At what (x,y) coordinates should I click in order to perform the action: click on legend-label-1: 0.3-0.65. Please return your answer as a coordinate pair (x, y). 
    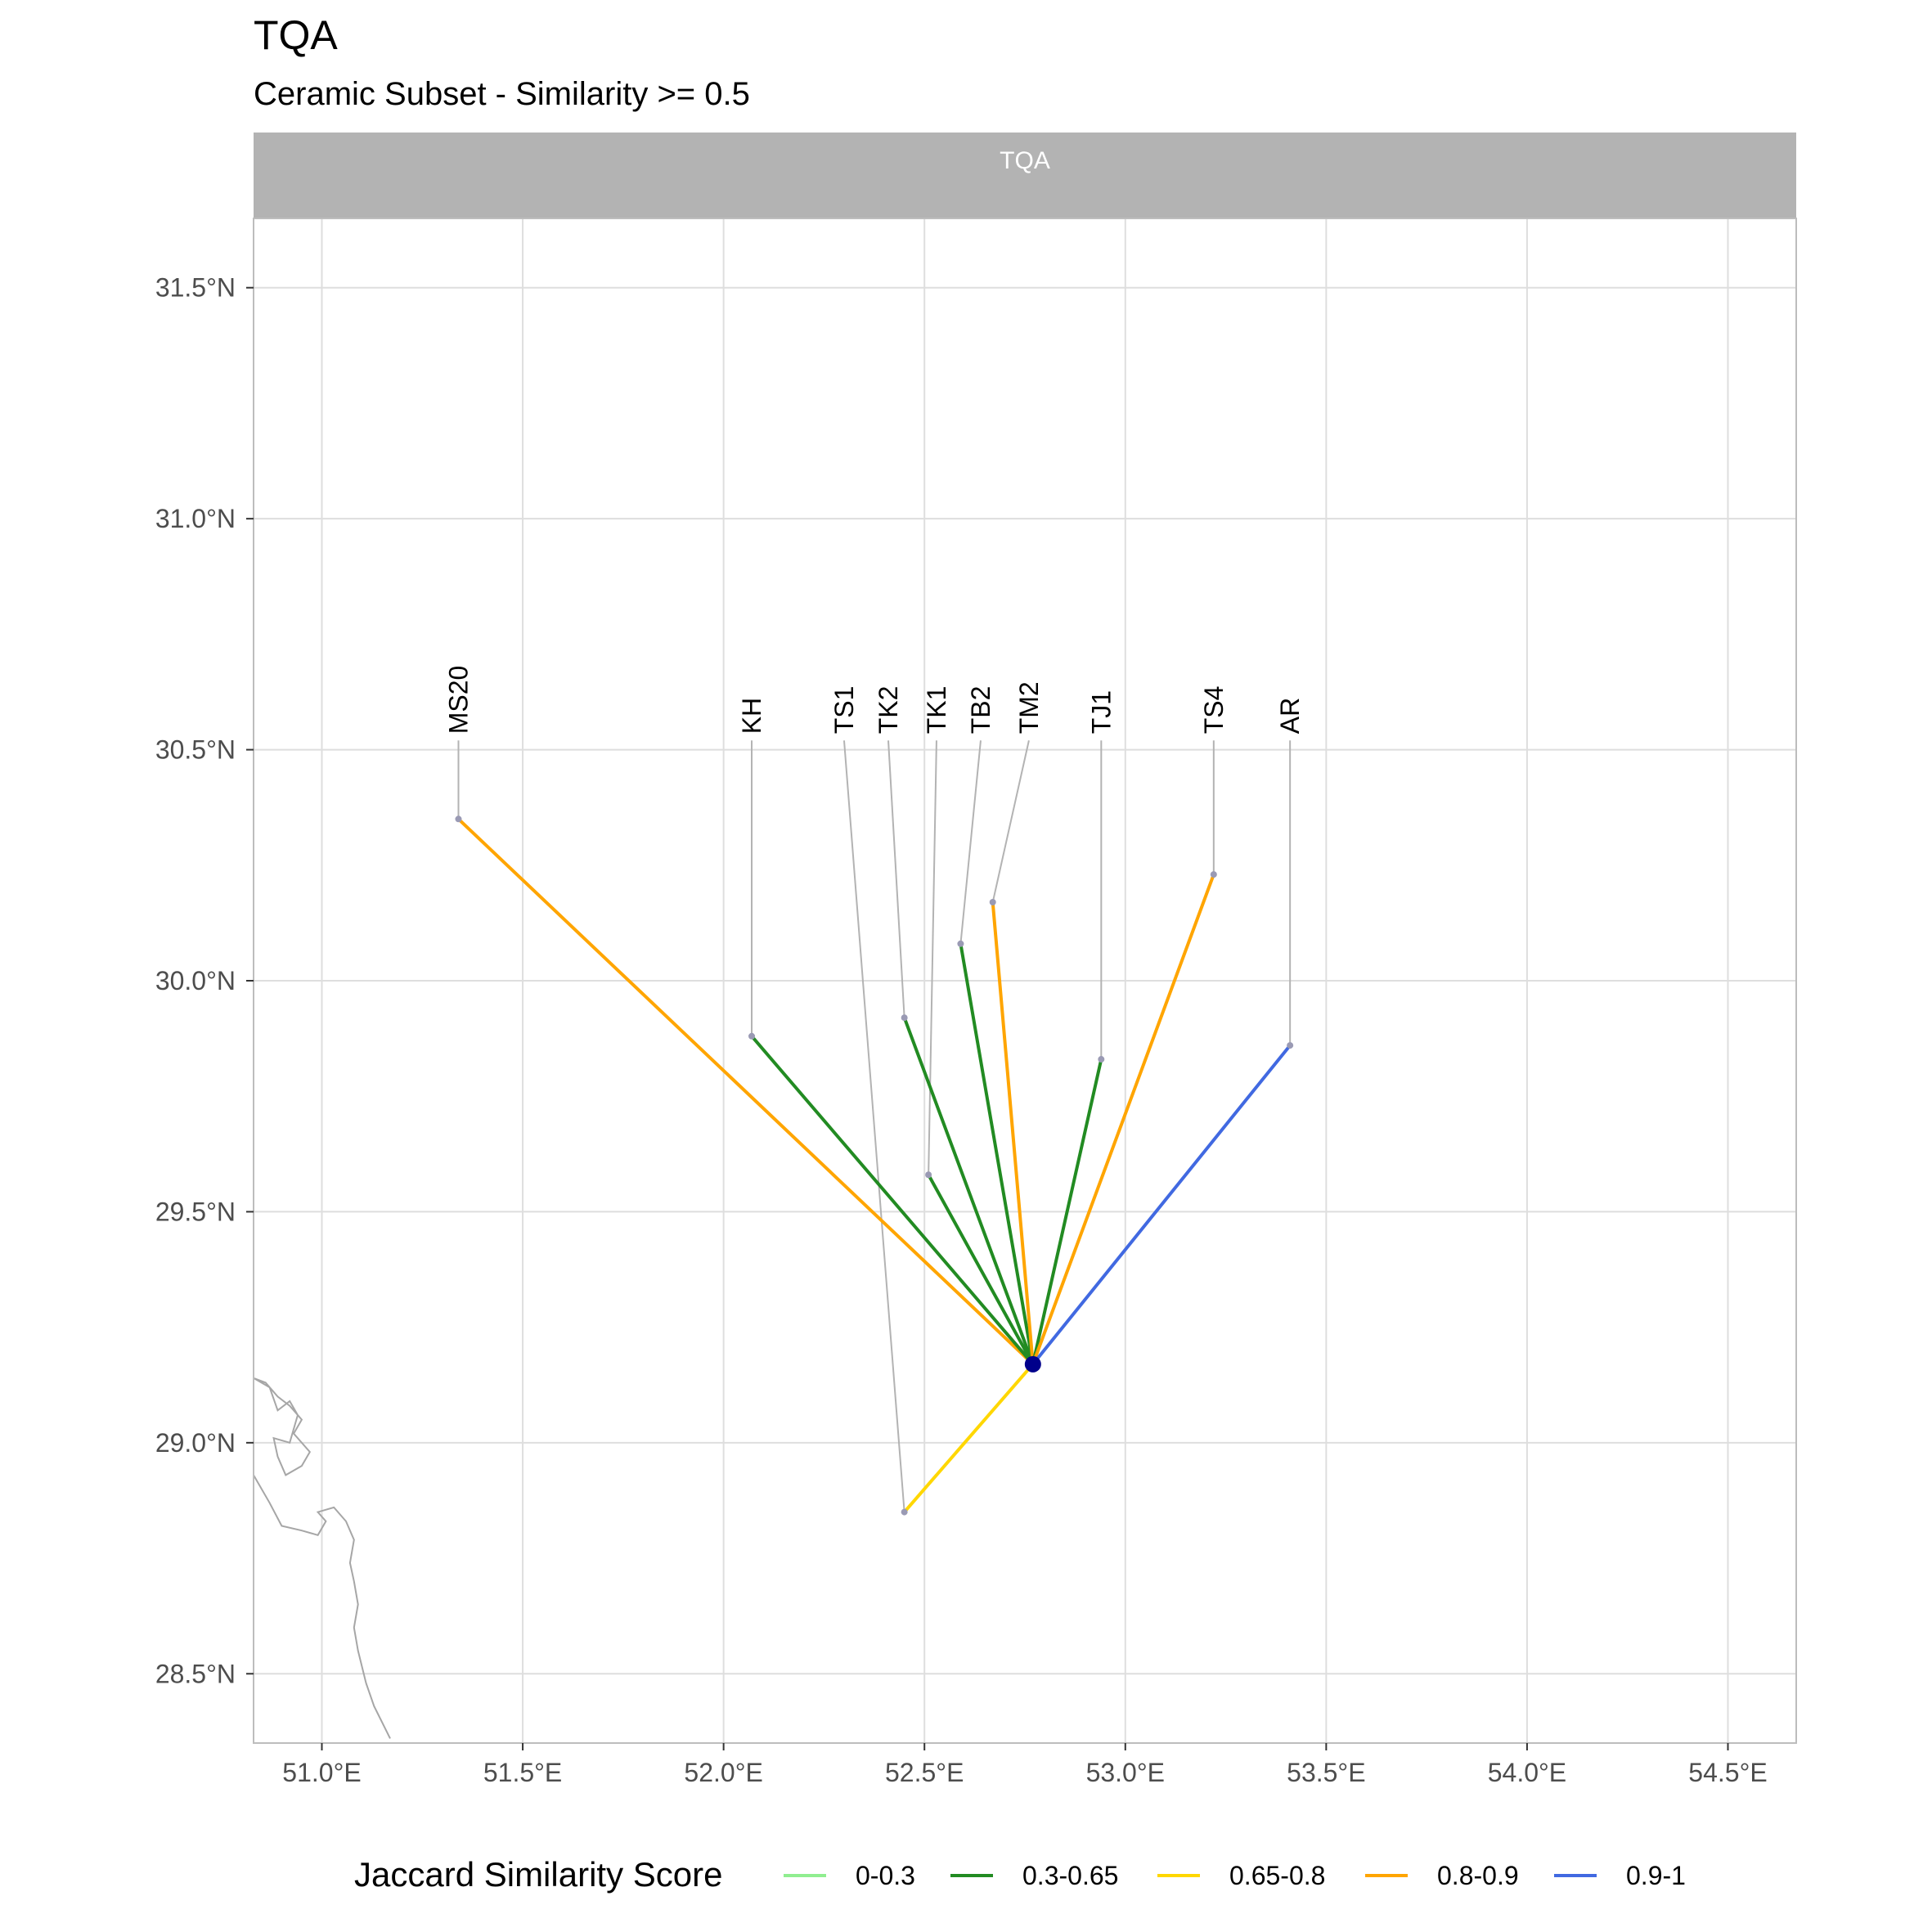
    Looking at the image, I should click on (1070, 1875).